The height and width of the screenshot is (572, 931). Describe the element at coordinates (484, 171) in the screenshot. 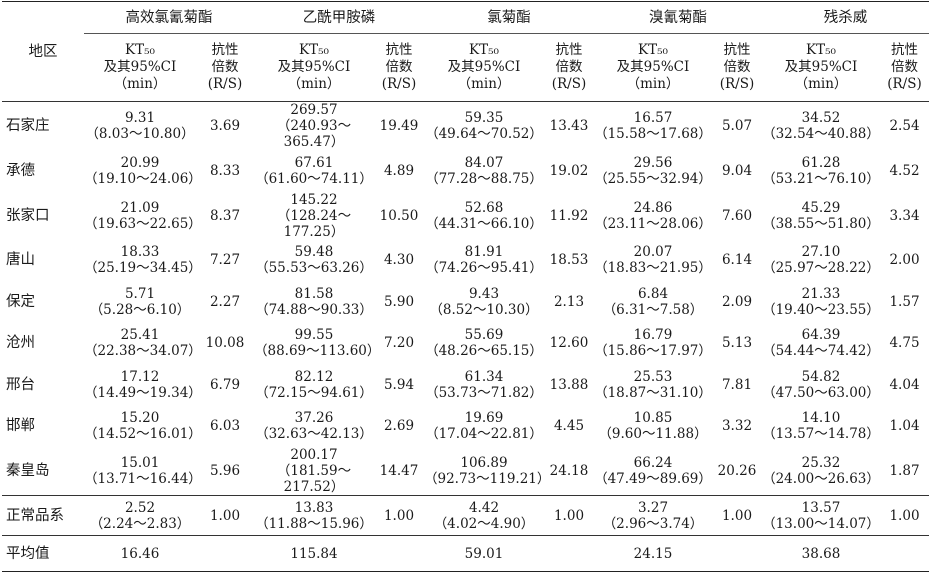

I see `kt50-cell: 84.07 （77.28～88.75）` at that location.